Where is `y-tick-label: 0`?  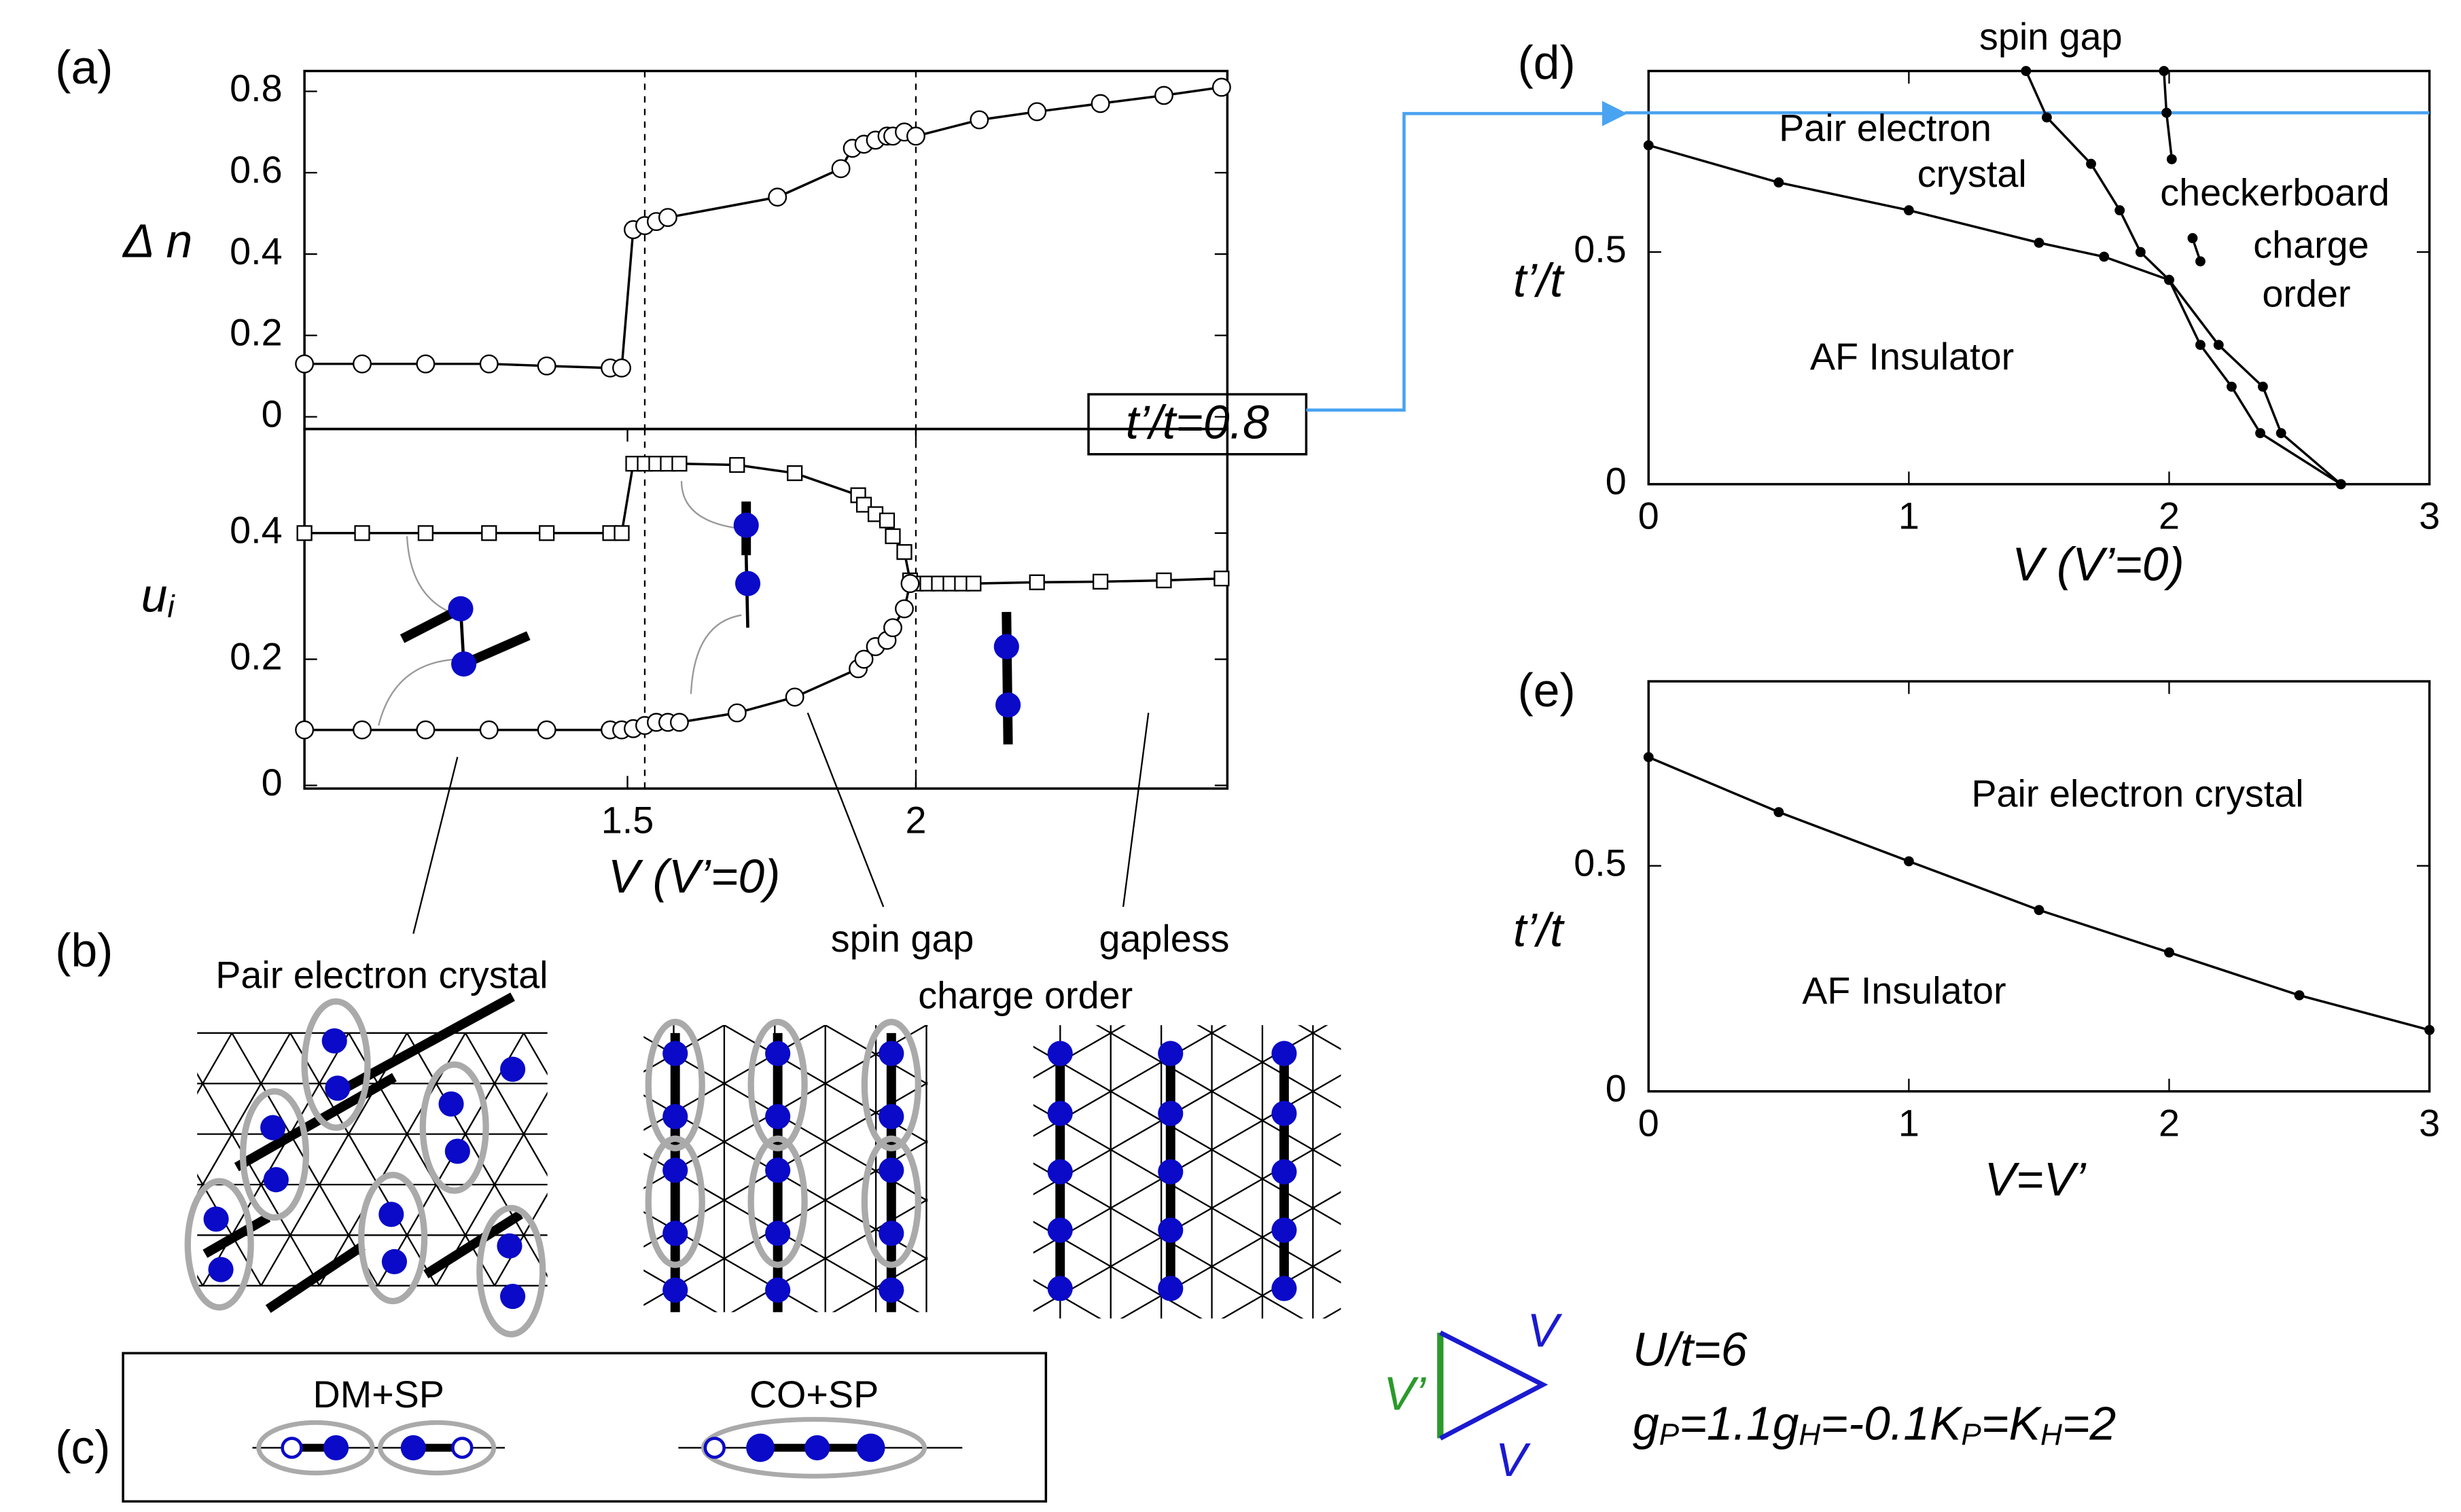
y-tick-label: 0 is located at coordinates (1617, 1088).